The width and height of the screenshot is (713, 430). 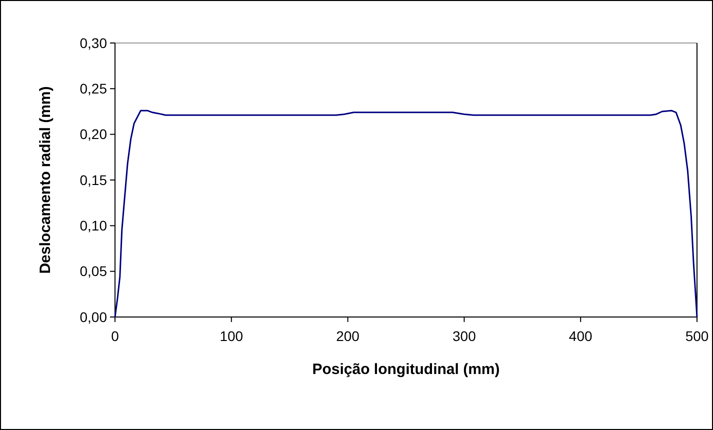 I want to click on y-tick-label: 0,30, so click(x=94, y=42).